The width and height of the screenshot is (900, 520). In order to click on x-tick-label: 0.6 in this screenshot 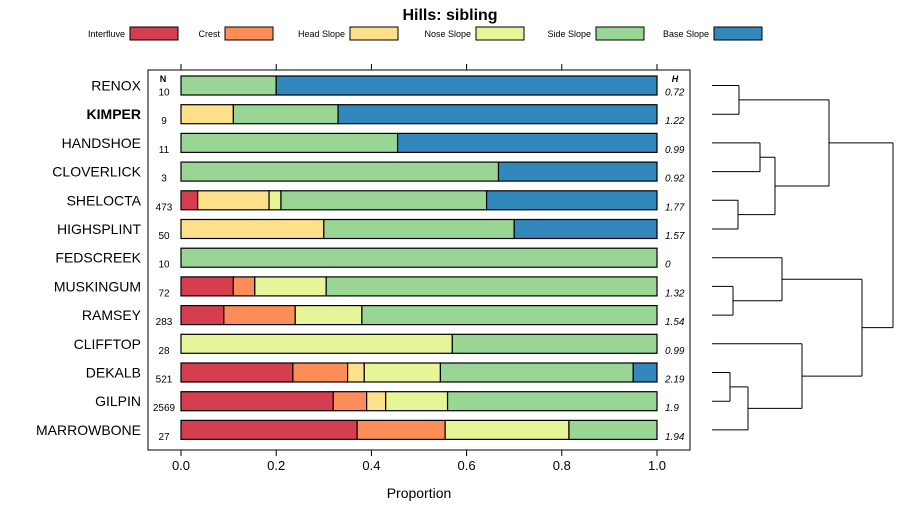, I will do `click(467, 465)`.